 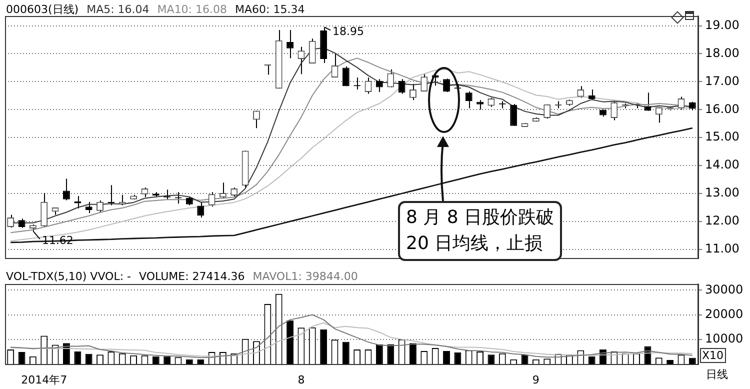 What do you see at coordinates (722, 165) in the screenshot?
I see `y-tick-label: 14.00` at bounding box center [722, 165].